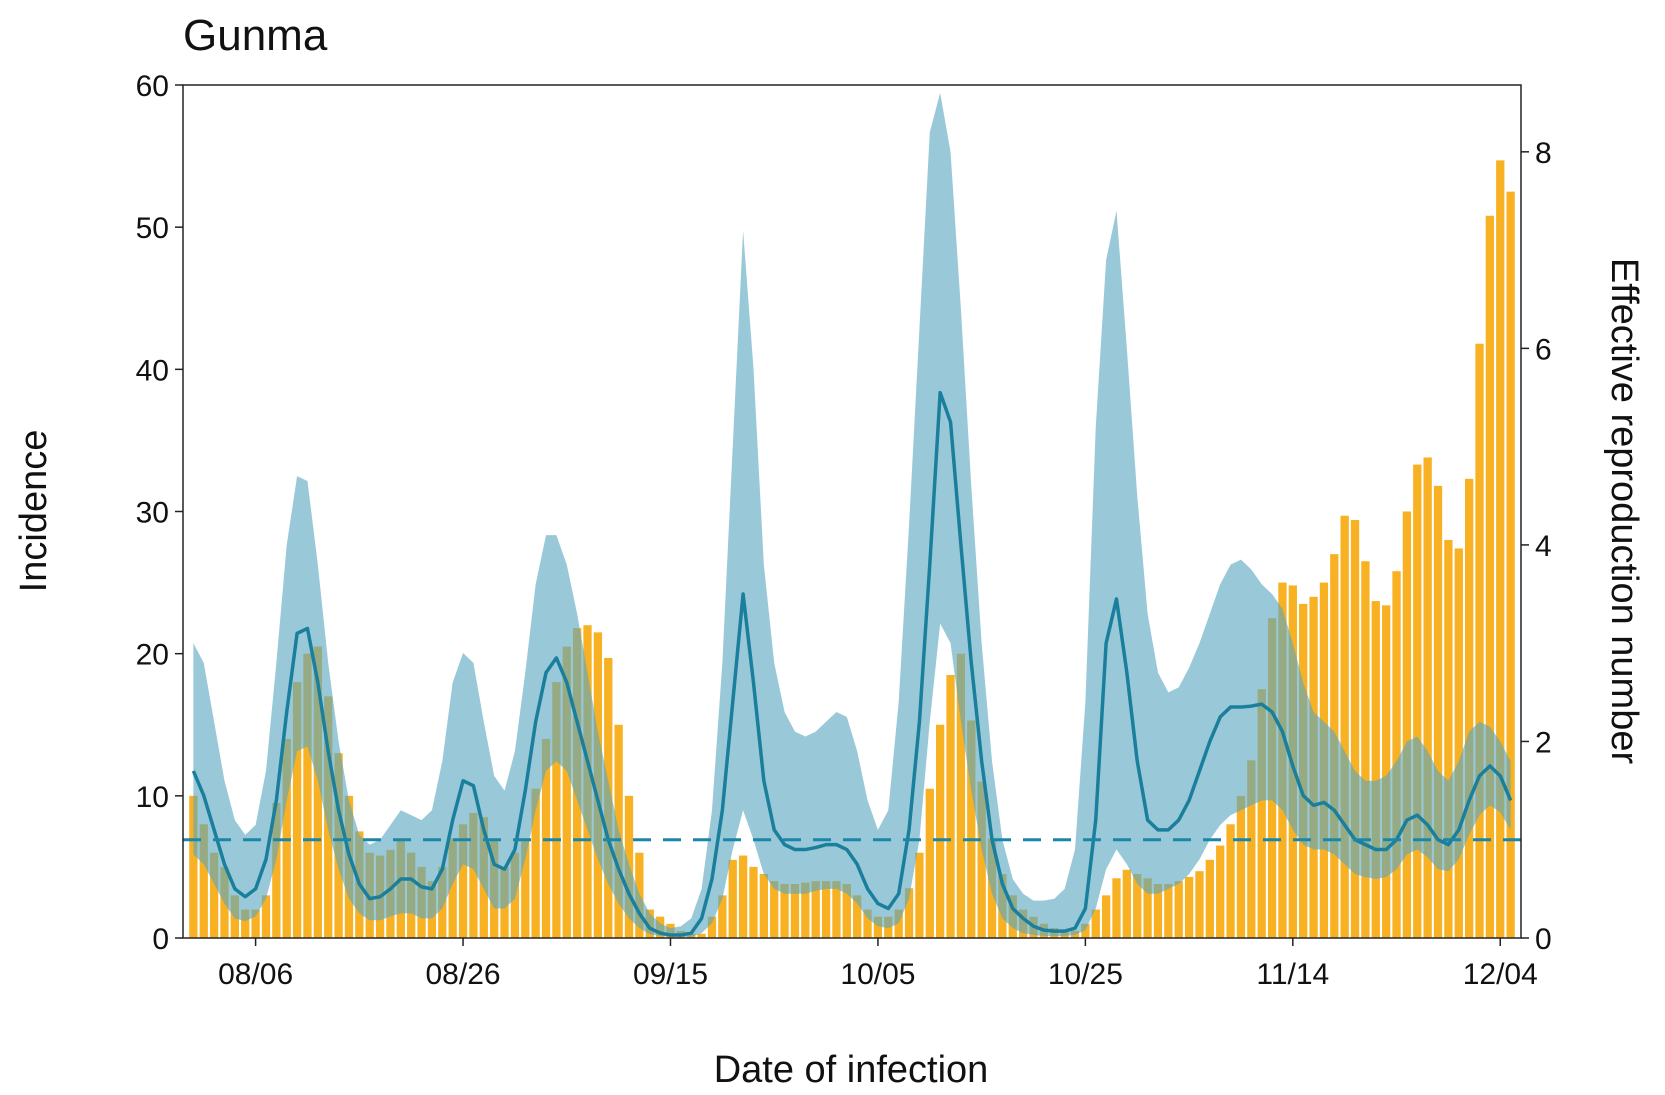 The width and height of the screenshot is (1665, 1095). Describe the element at coordinates (463, 974) in the screenshot. I see `x-tick-label: 08/26` at that location.